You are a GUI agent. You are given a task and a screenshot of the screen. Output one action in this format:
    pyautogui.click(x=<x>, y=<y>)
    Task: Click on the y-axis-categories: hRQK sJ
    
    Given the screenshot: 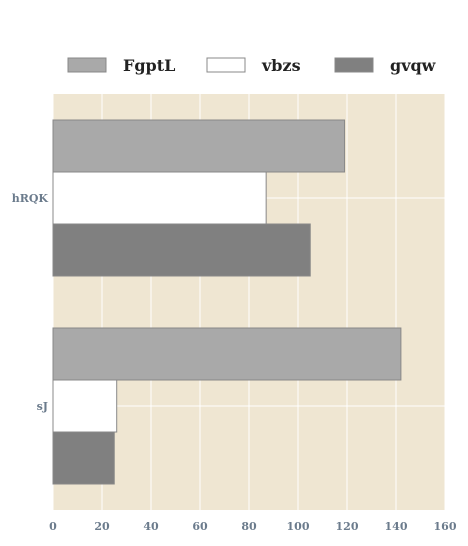 What is the action you would take?
    pyautogui.click(x=30, y=302)
    